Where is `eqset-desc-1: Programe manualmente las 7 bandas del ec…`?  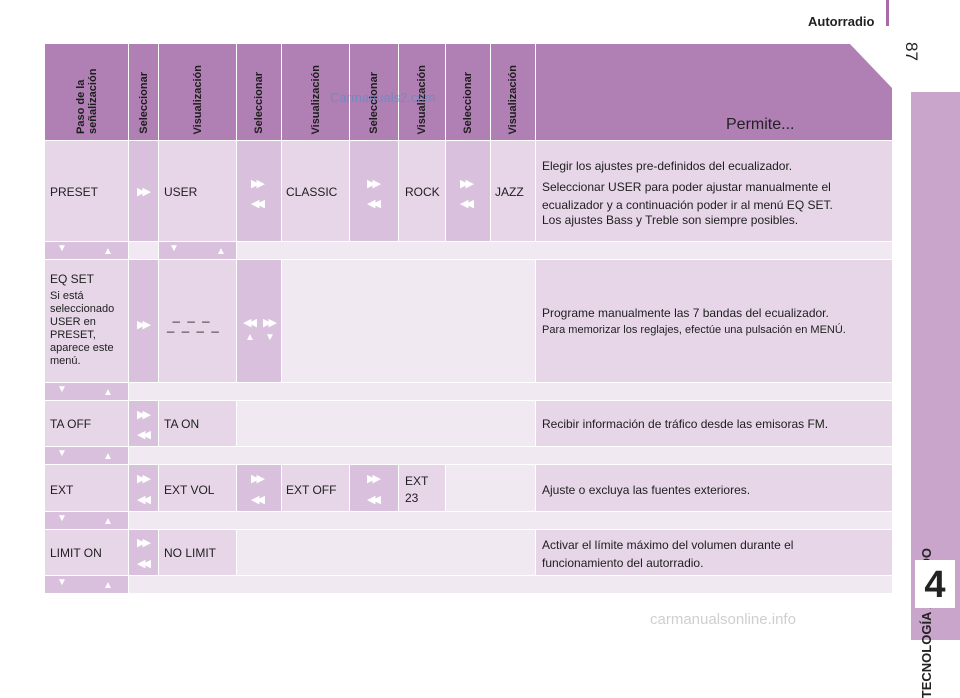 eqset-desc-1: Programe manualmente las 7 bandas del ec… is located at coordinates (685, 313).